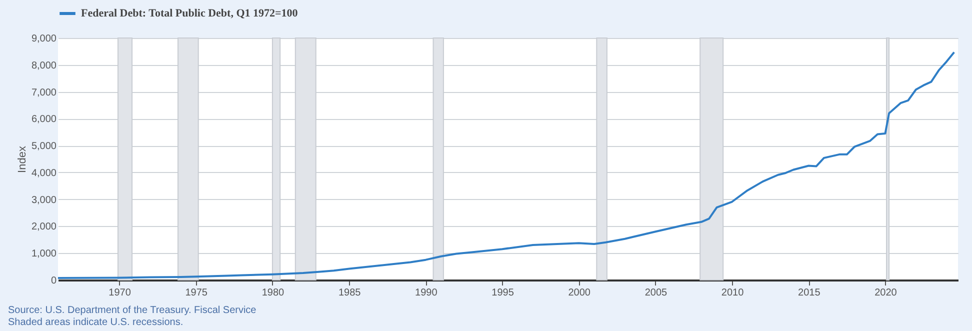 The height and width of the screenshot is (331, 972). Describe the element at coordinates (579, 293) in the screenshot. I see `x-tick-label: 2000` at that location.